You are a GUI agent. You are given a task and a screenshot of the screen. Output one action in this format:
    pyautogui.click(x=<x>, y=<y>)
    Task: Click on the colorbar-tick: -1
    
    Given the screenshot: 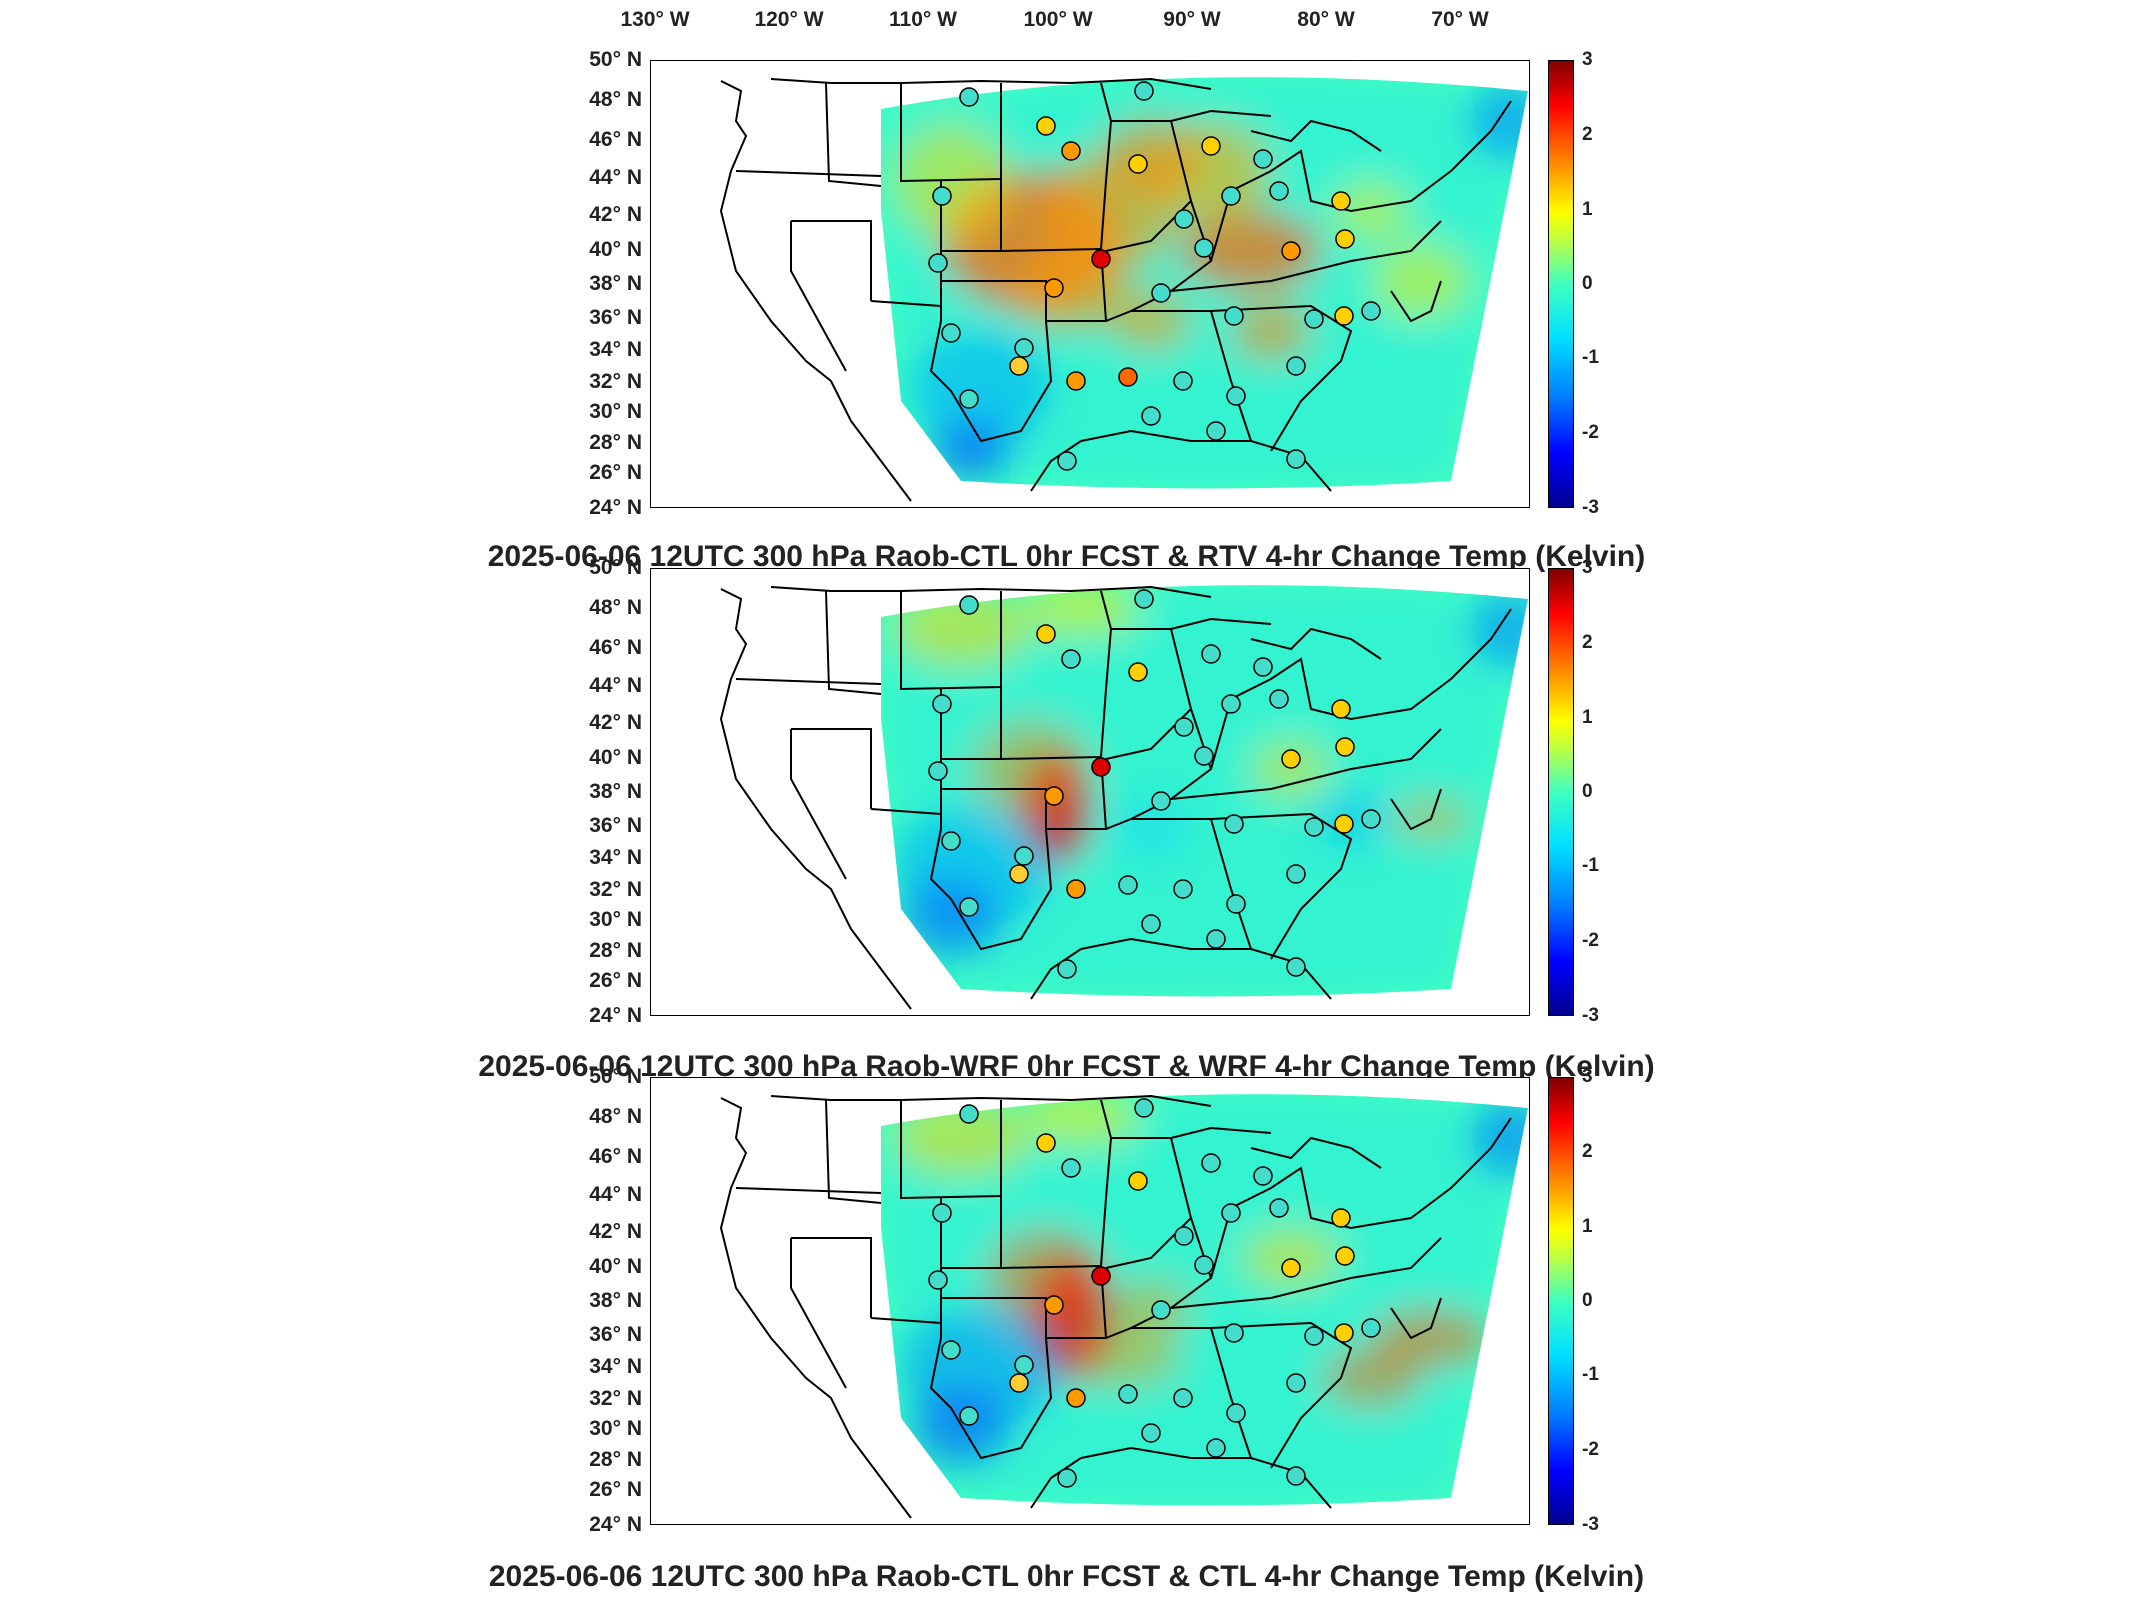 What is the action you would take?
    pyautogui.click(x=1590, y=865)
    